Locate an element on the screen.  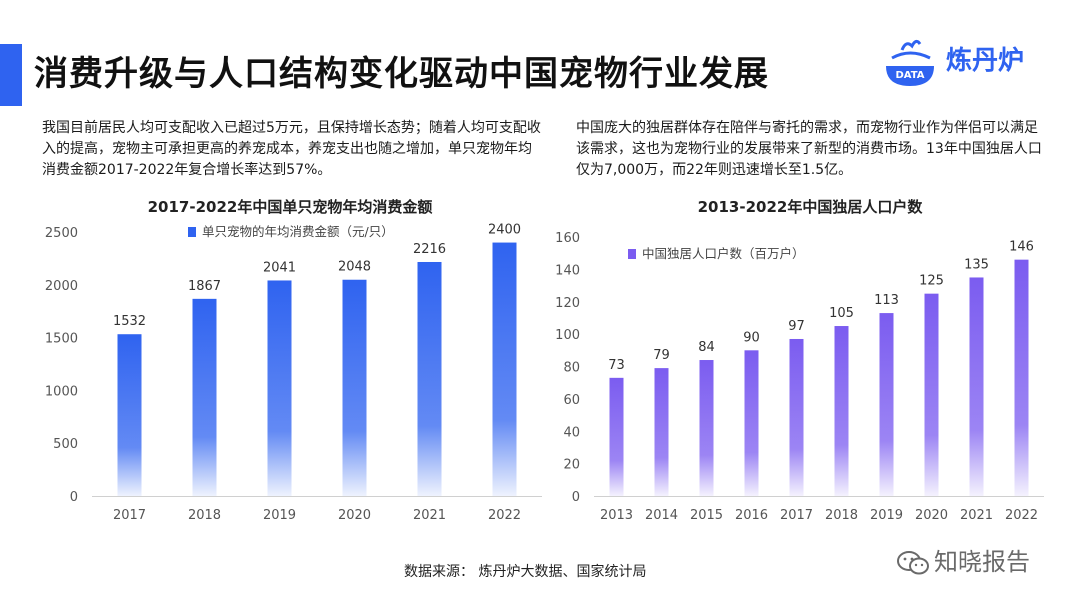
x-tick-label-left-2017: 2017 is located at coordinates (129, 515).